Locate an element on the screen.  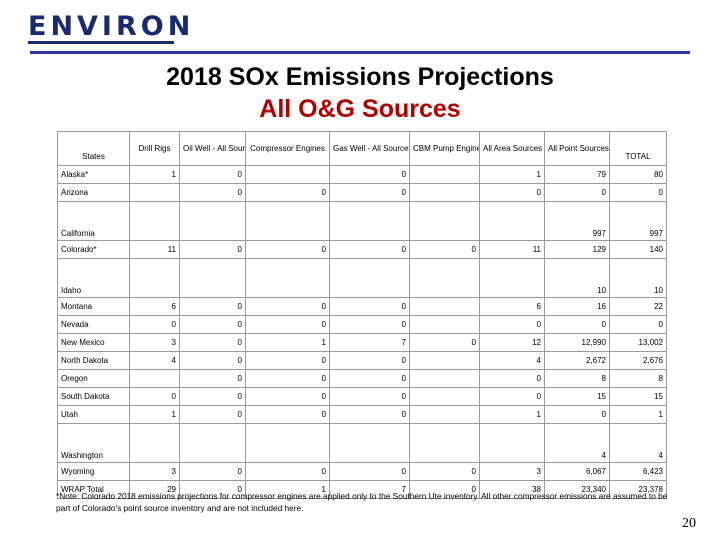
page-number: 20 is located at coordinates (689, 523).